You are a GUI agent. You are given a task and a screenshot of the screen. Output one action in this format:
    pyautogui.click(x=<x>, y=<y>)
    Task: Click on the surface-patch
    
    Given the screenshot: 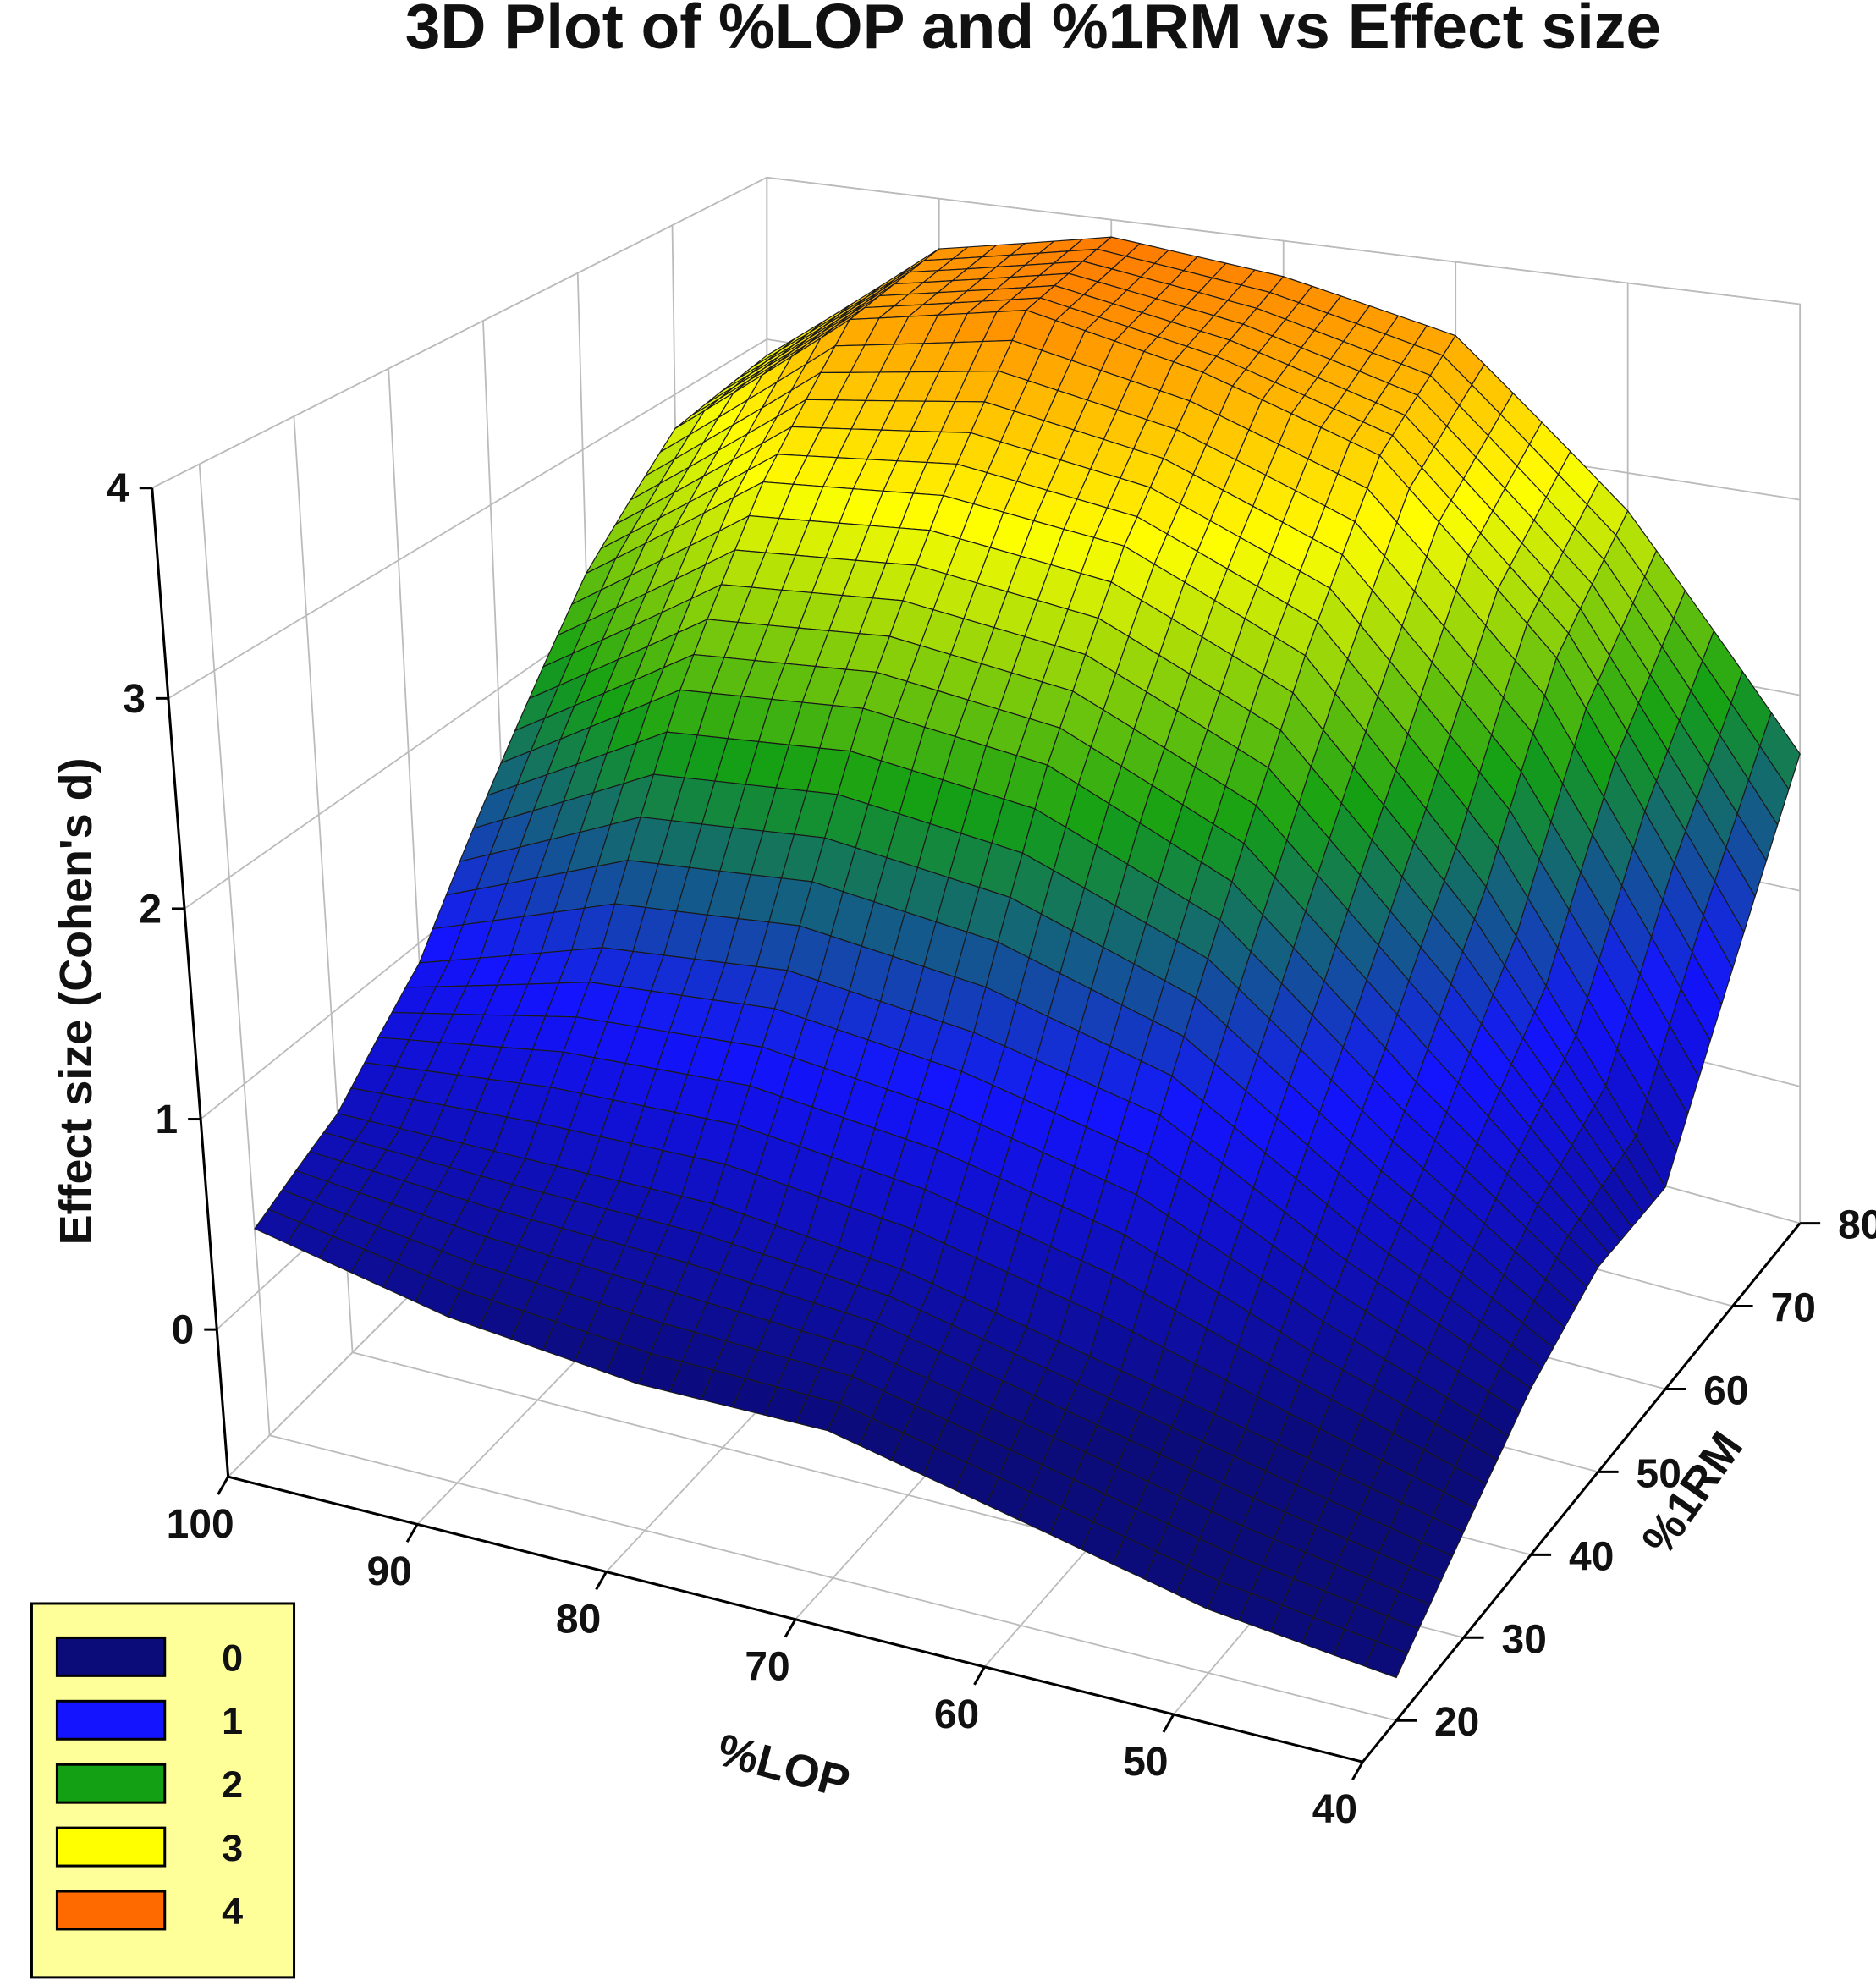 What is the action you would take?
    pyautogui.click(x=1386, y=1660)
    